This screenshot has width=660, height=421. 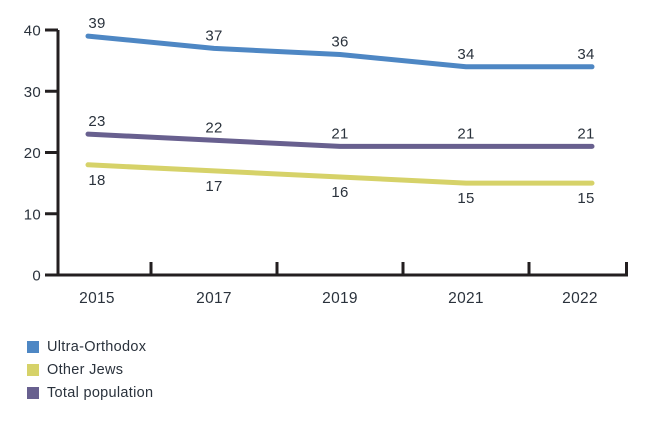 I want to click on legend-swatch-total-population-icon, so click(x=33, y=392).